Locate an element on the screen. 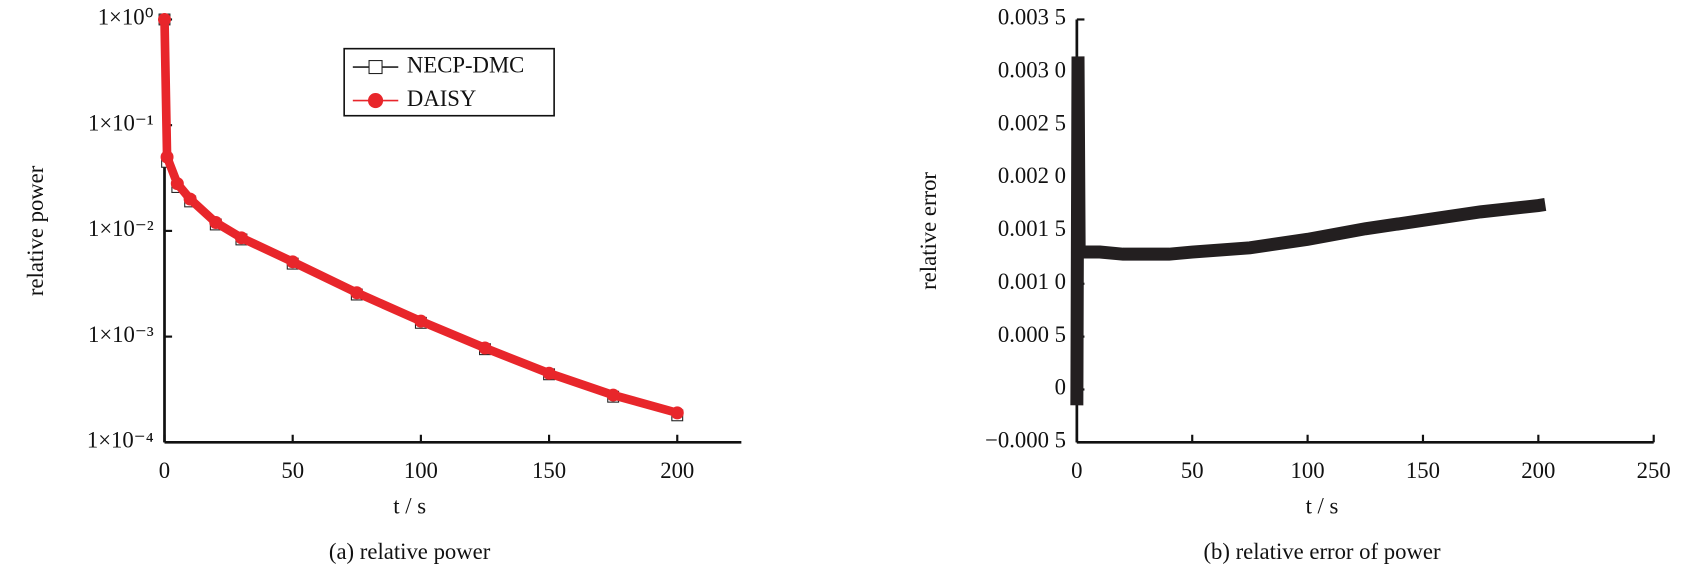 This screenshot has width=1697, height=584. caption: (a) relative power is located at coordinates (410, 551).